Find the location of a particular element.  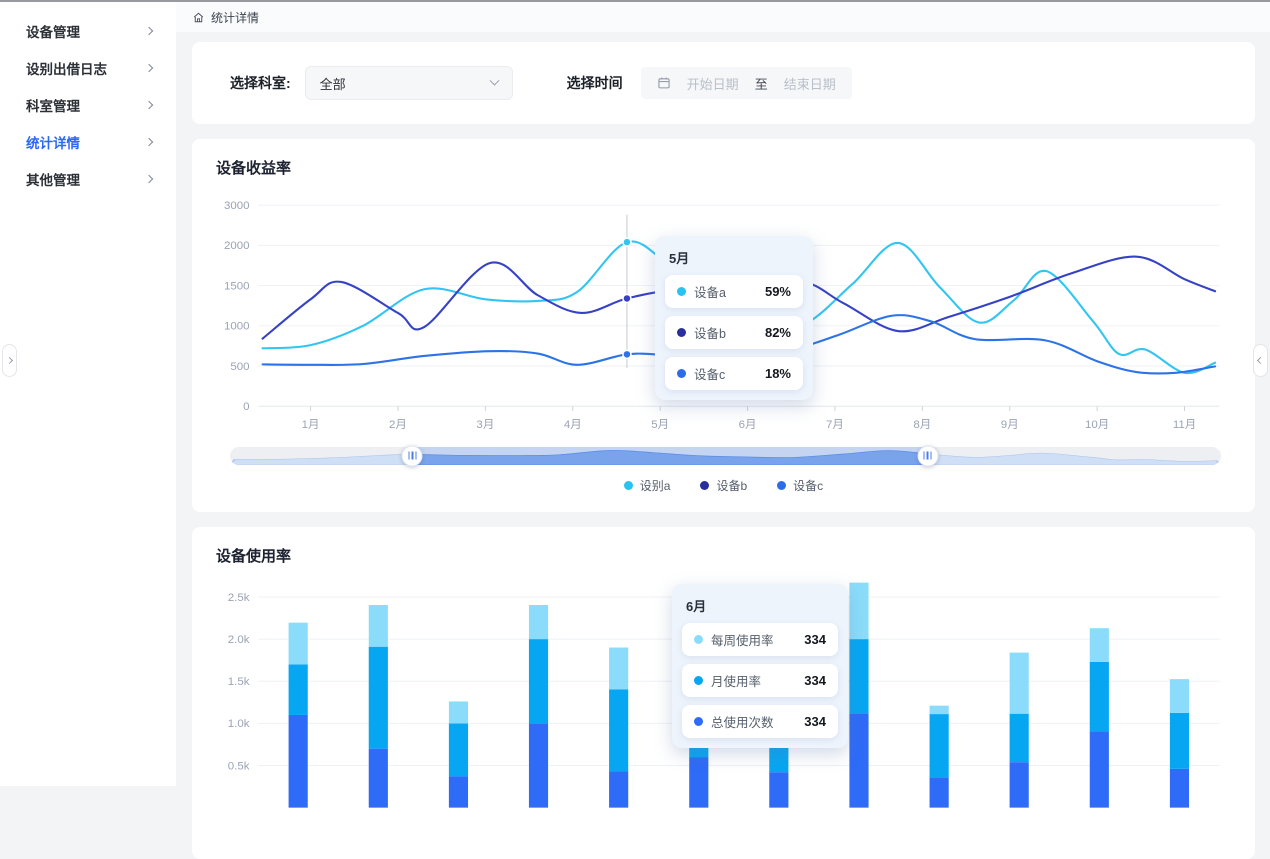

sidebar-item-label: 其他管理 is located at coordinates (53, 180).